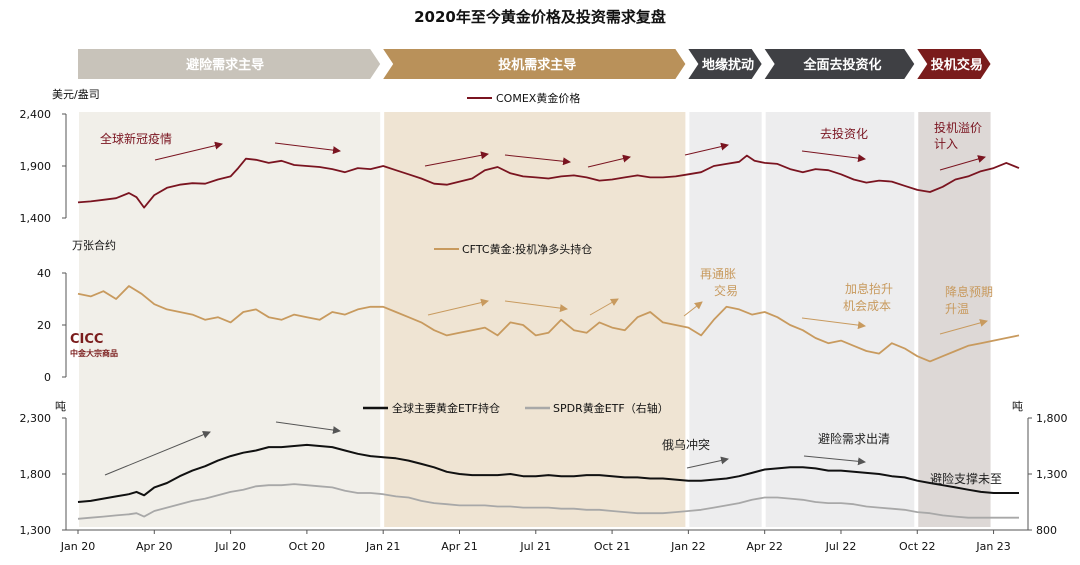 This screenshot has height=565, width=1080. I want to click on phase-banner: 避险需求主导 投机需求主导 地缘扰动 全面去投资化 投机交易, so click(534, 64).